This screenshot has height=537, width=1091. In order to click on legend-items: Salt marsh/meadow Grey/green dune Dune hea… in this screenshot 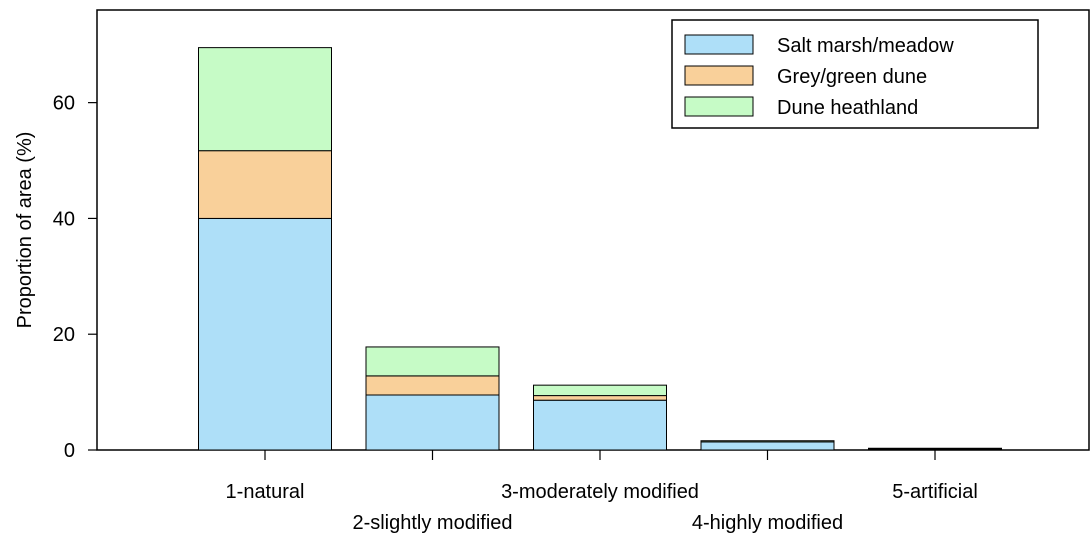, I will do `click(819, 76)`.